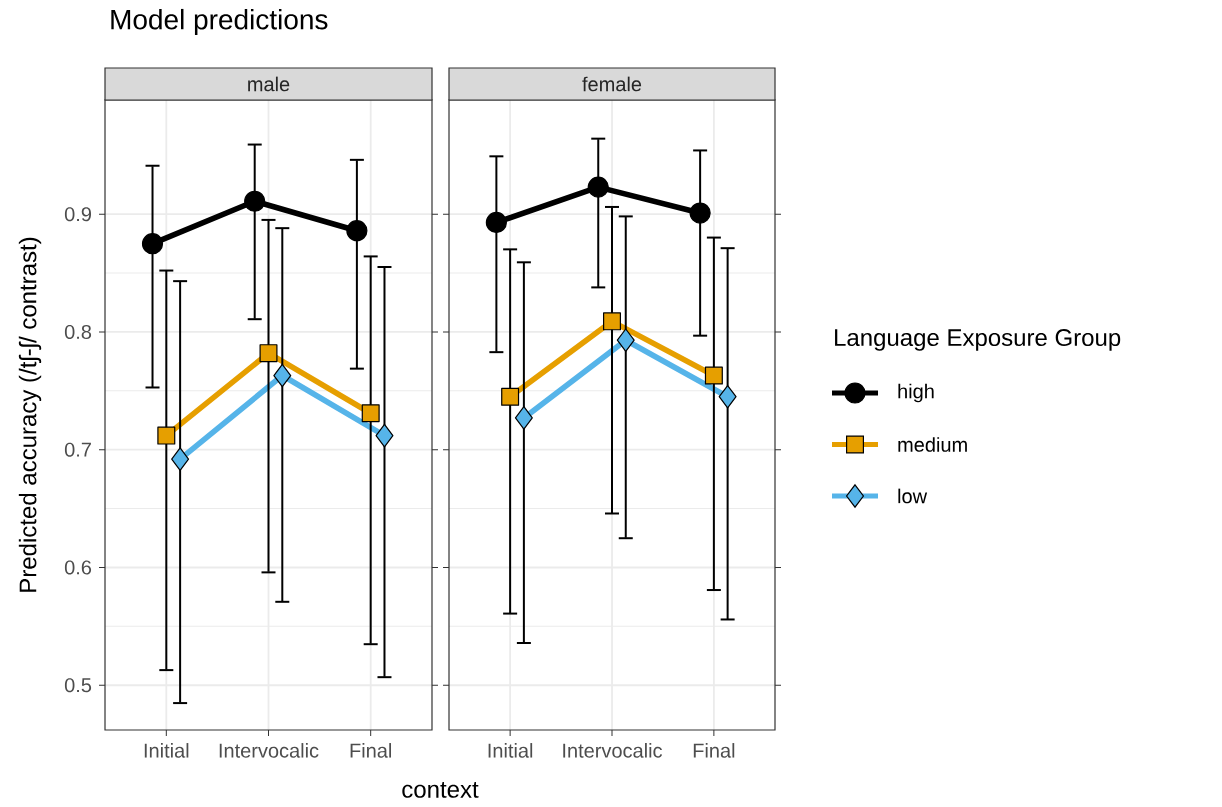  What do you see at coordinates (78, 685) in the screenshot?
I see `y-tick-label: 0.5` at bounding box center [78, 685].